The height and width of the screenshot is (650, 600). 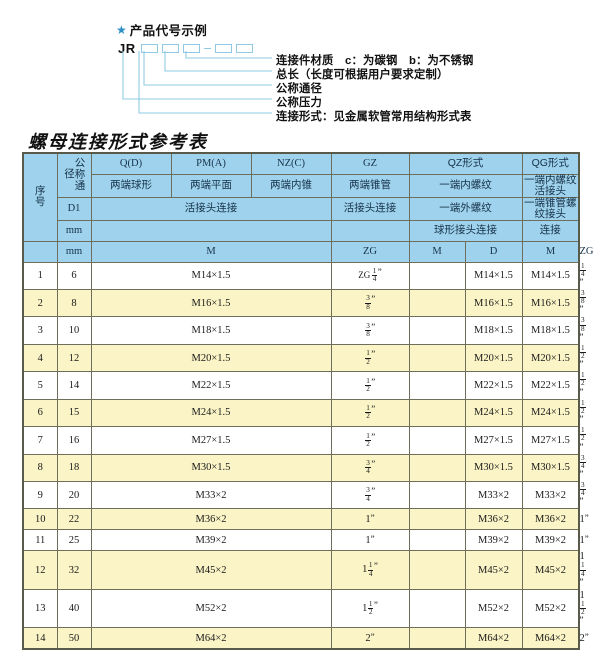 What do you see at coordinates (211, 495) in the screenshot?
I see `cell-m-qpmnz: M33×2` at bounding box center [211, 495].